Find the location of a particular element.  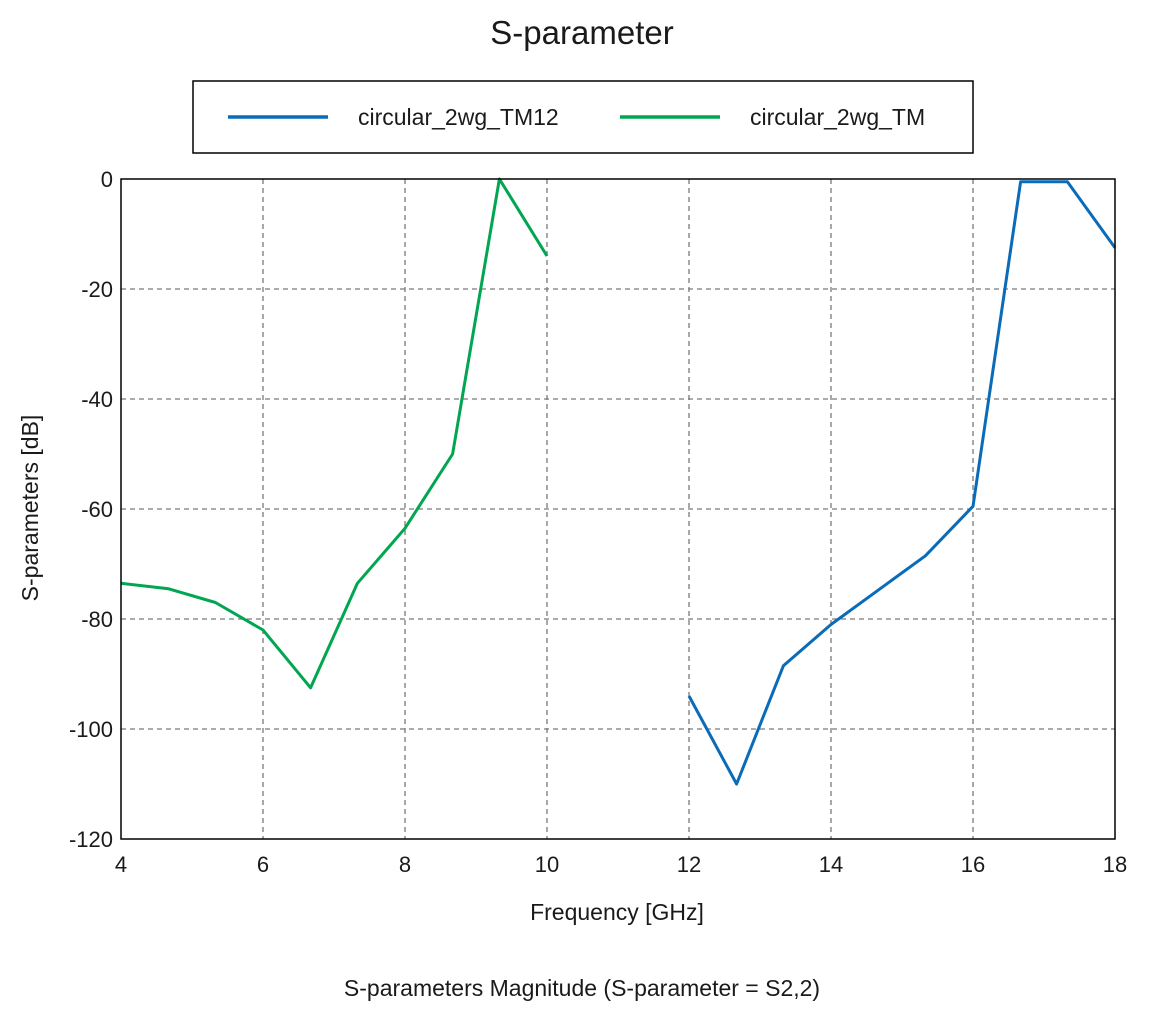

x-tick-label: 8 is located at coordinates (405, 864).